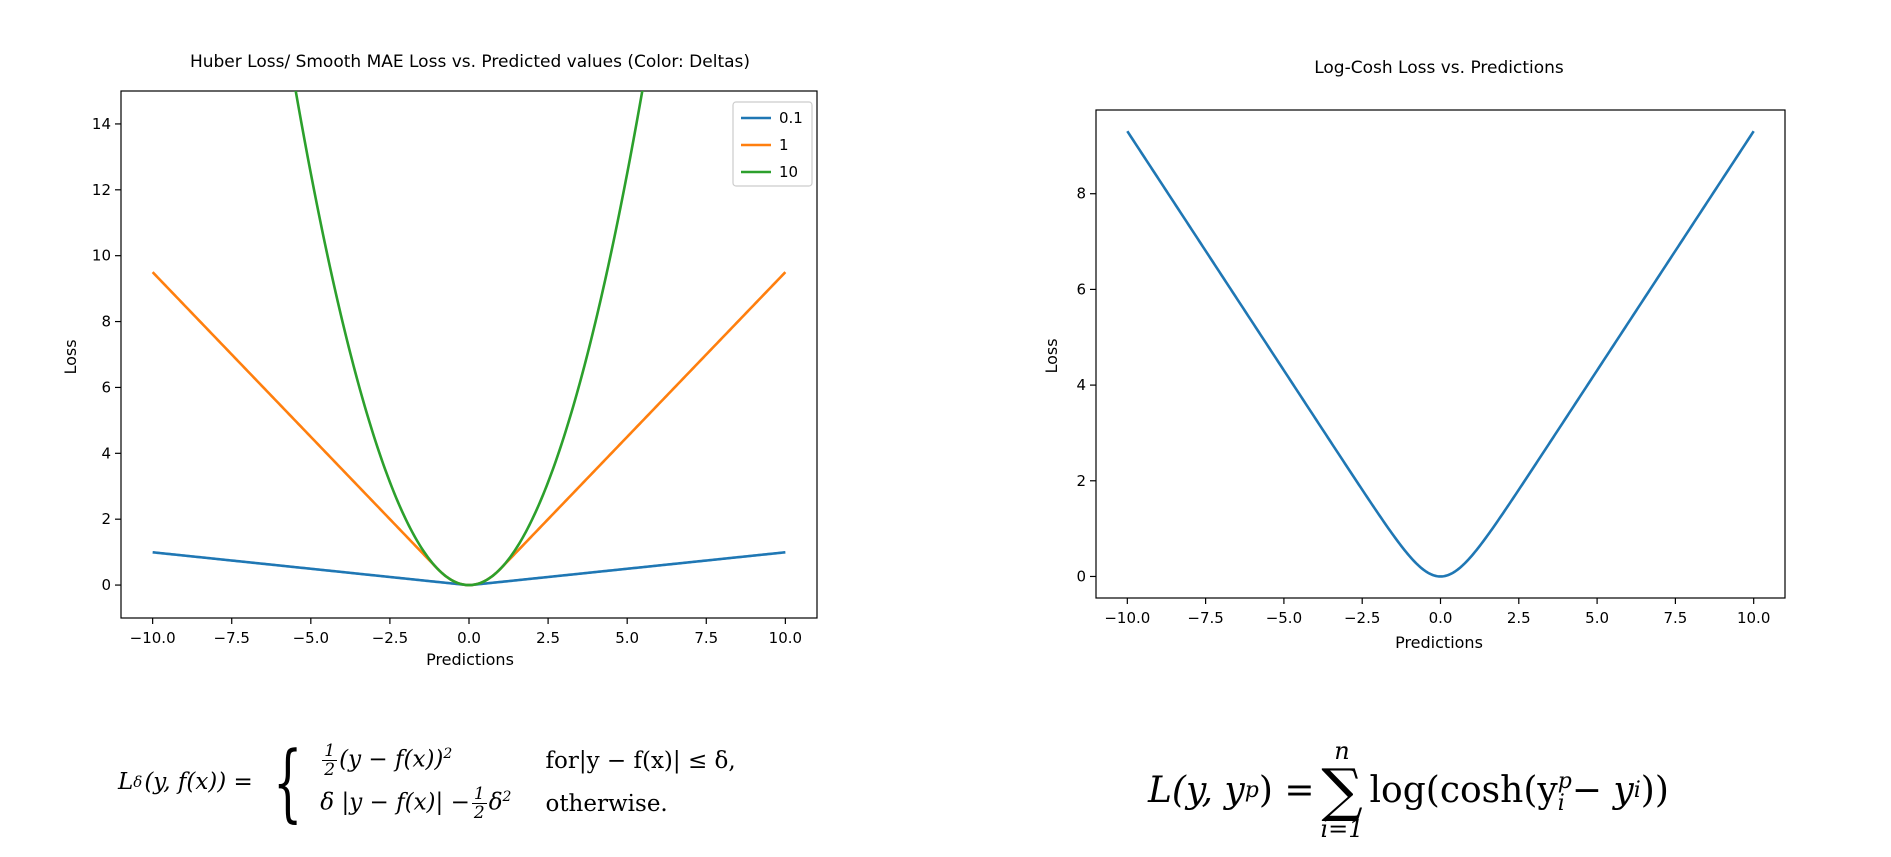 Image resolution: width=1891 pixels, height=857 pixels. Describe the element at coordinates (1597, 618) in the screenshot. I see `logcosh-x-tick-label: 5.0` at that location.